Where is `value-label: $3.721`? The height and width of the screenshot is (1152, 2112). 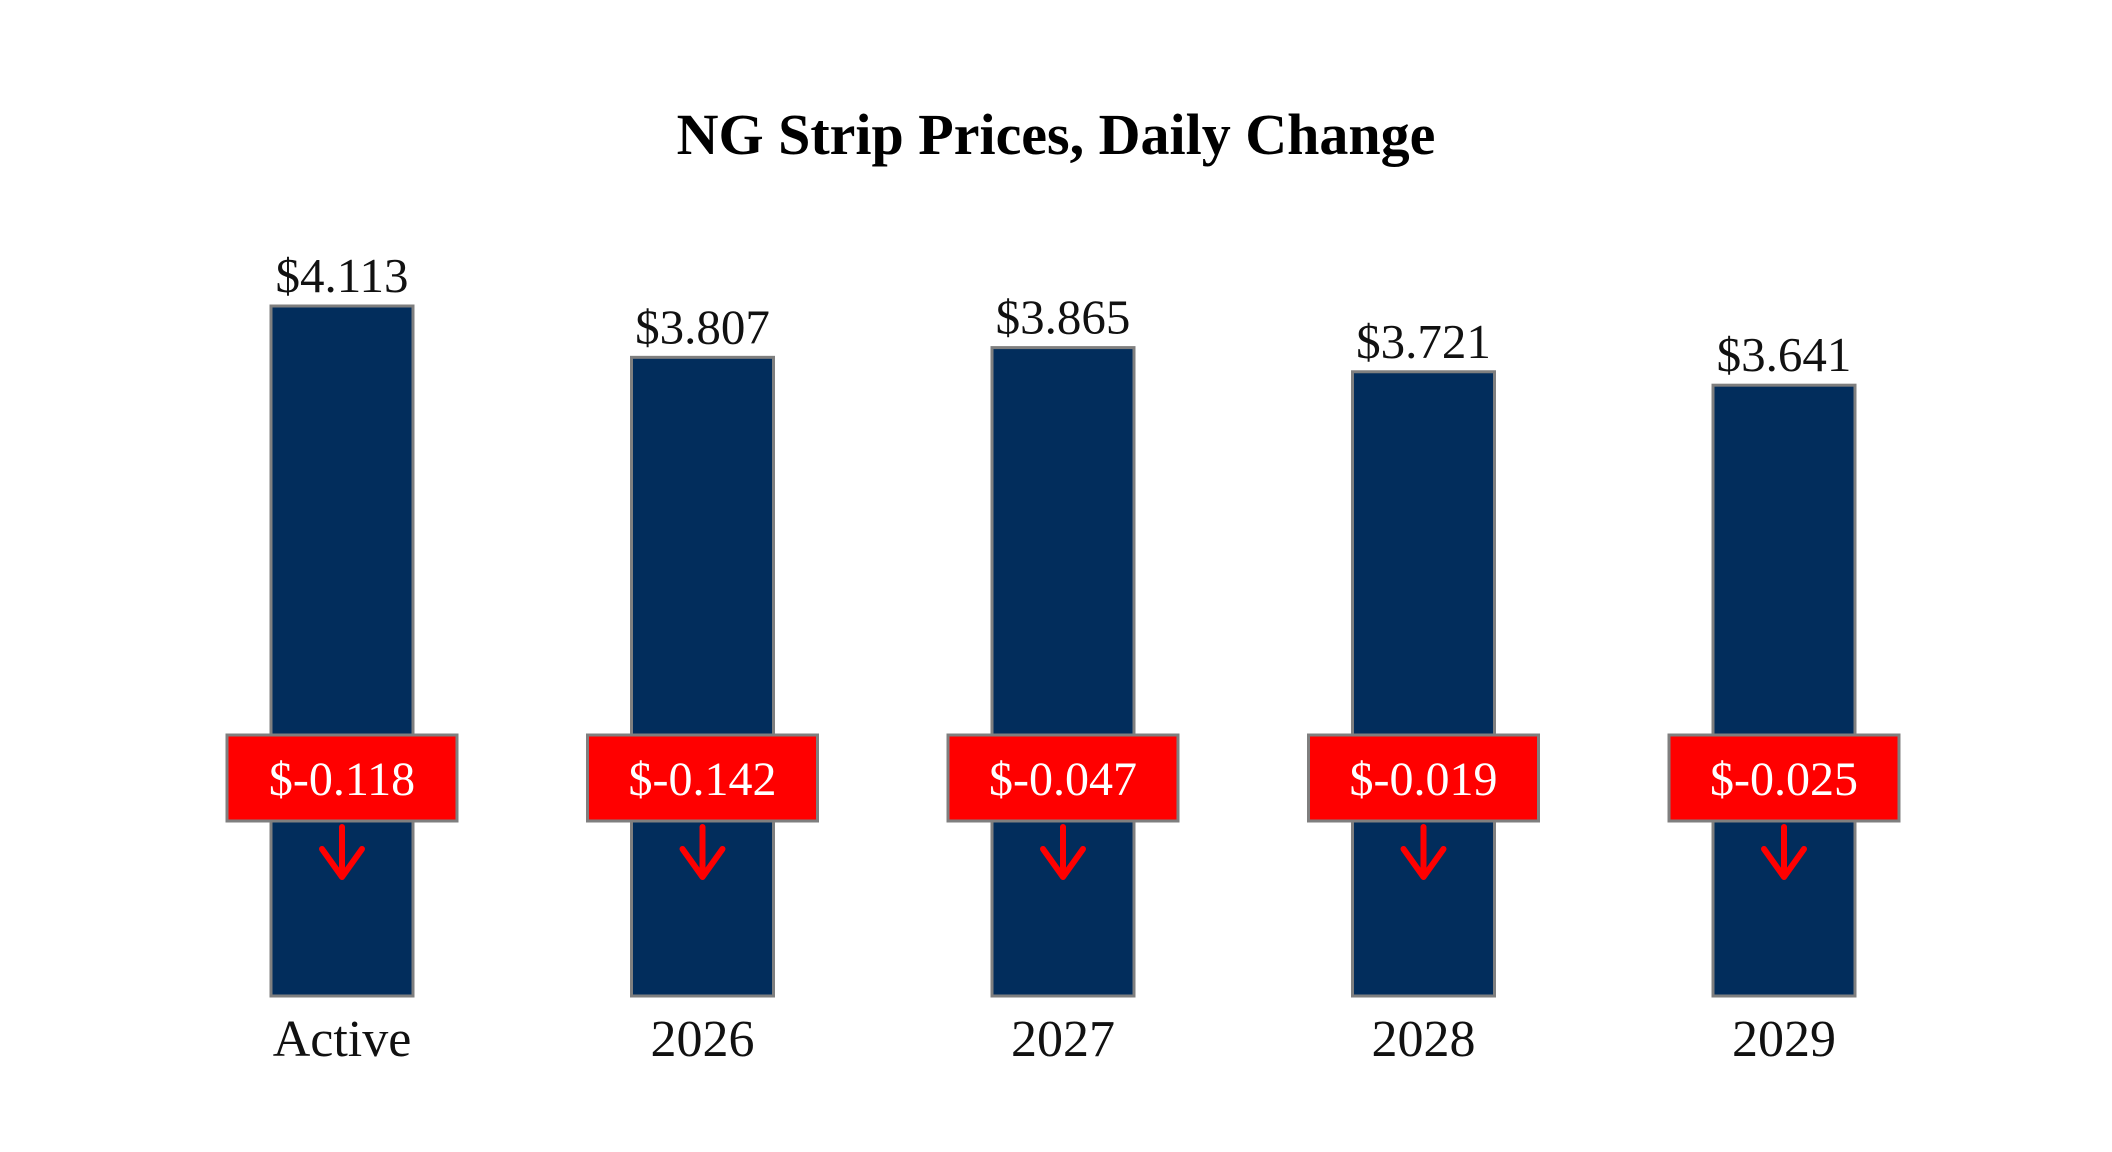
value-label: $3.721 is located at coordinates (1423, 341).